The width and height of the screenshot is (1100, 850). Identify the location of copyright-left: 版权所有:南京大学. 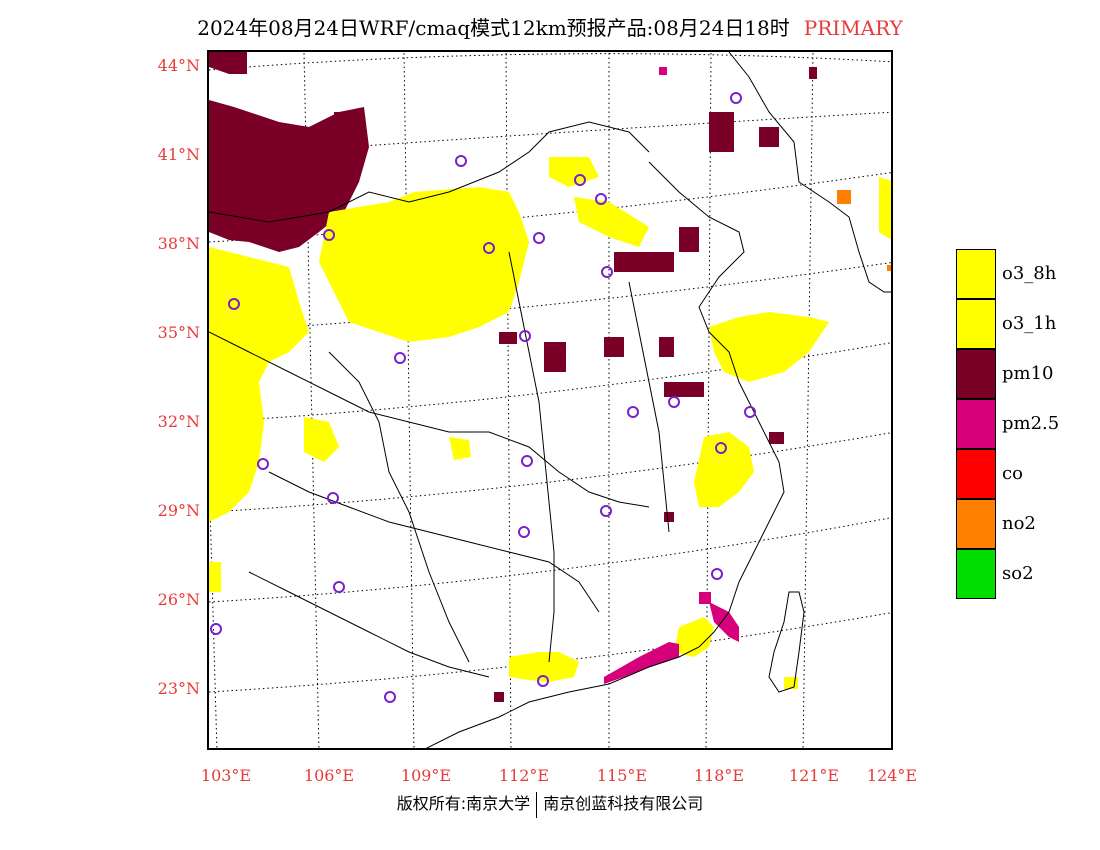
(463, 803).